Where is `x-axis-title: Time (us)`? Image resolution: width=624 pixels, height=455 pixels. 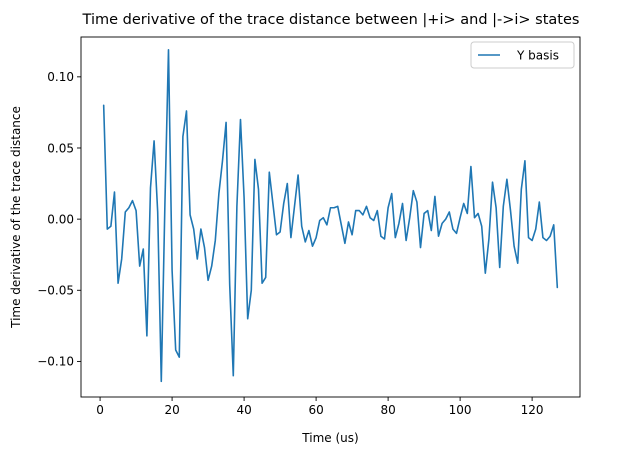
x-axis-title: Time (us) is located at coordinates (329, 438).